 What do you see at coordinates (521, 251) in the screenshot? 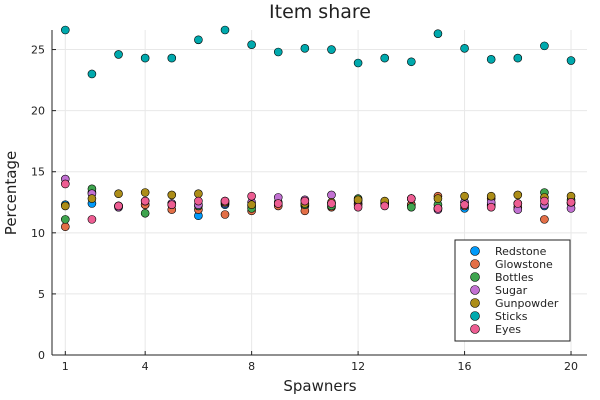
I see `legend-label-redstone: Redstone` at bounding box center [521, 251].